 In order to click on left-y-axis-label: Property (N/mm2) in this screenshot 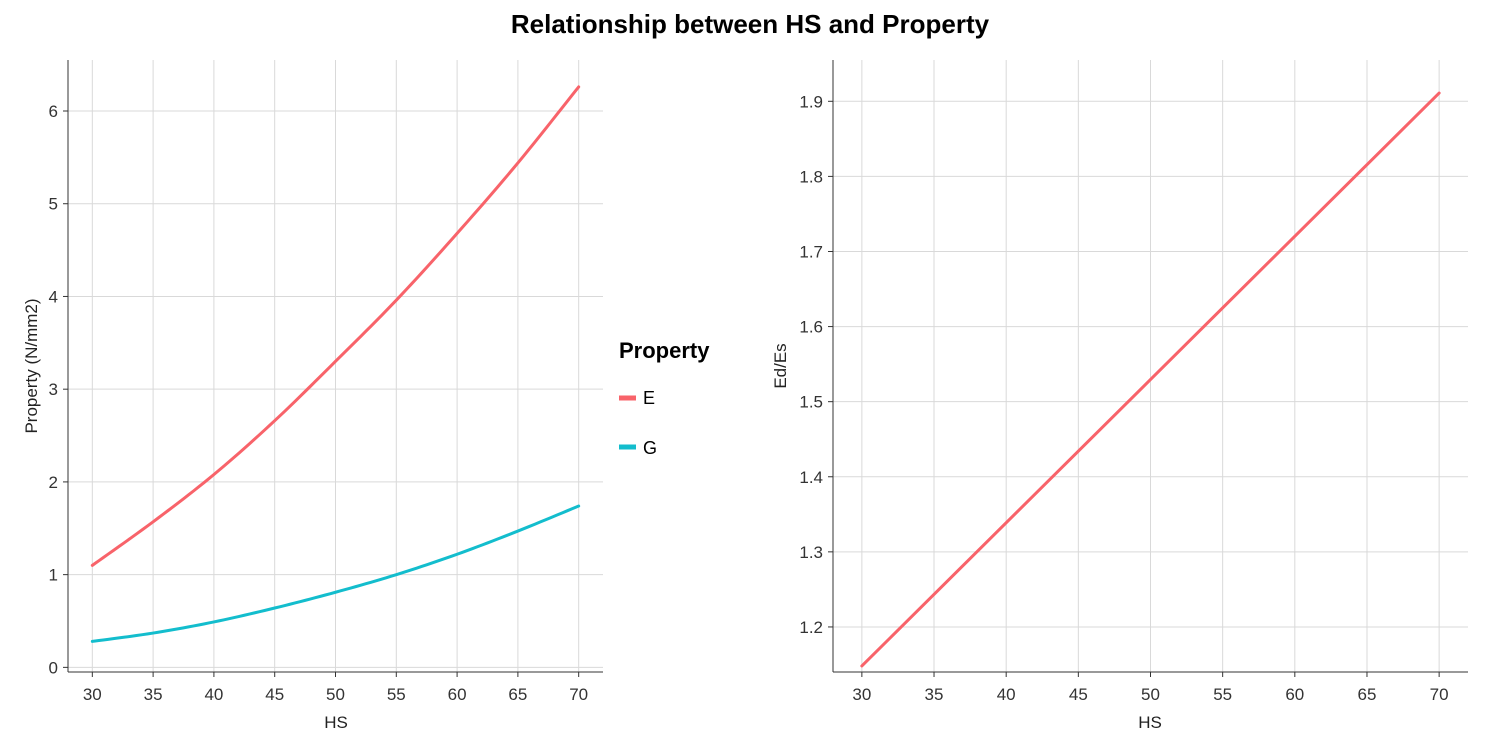, I will do `click(31, 365)`.